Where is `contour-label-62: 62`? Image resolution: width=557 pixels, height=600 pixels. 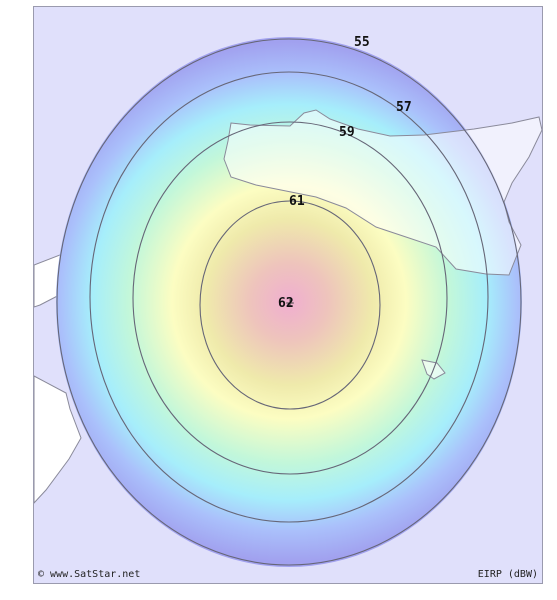 contour-label-62: 62 is located at coordinates (286, 303).